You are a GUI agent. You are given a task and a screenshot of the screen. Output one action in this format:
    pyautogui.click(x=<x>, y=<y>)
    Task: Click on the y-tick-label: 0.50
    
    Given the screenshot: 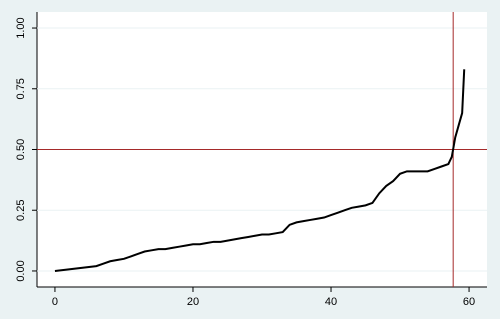 What is the action you would take?
    pyautogui.click(x=21, y=149)
    